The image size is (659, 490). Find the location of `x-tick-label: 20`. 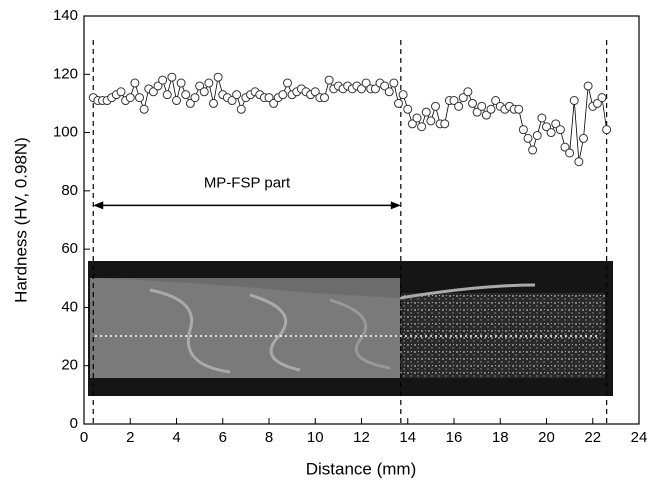

x-tick-label: 20 is located at coordinates (546, 437).